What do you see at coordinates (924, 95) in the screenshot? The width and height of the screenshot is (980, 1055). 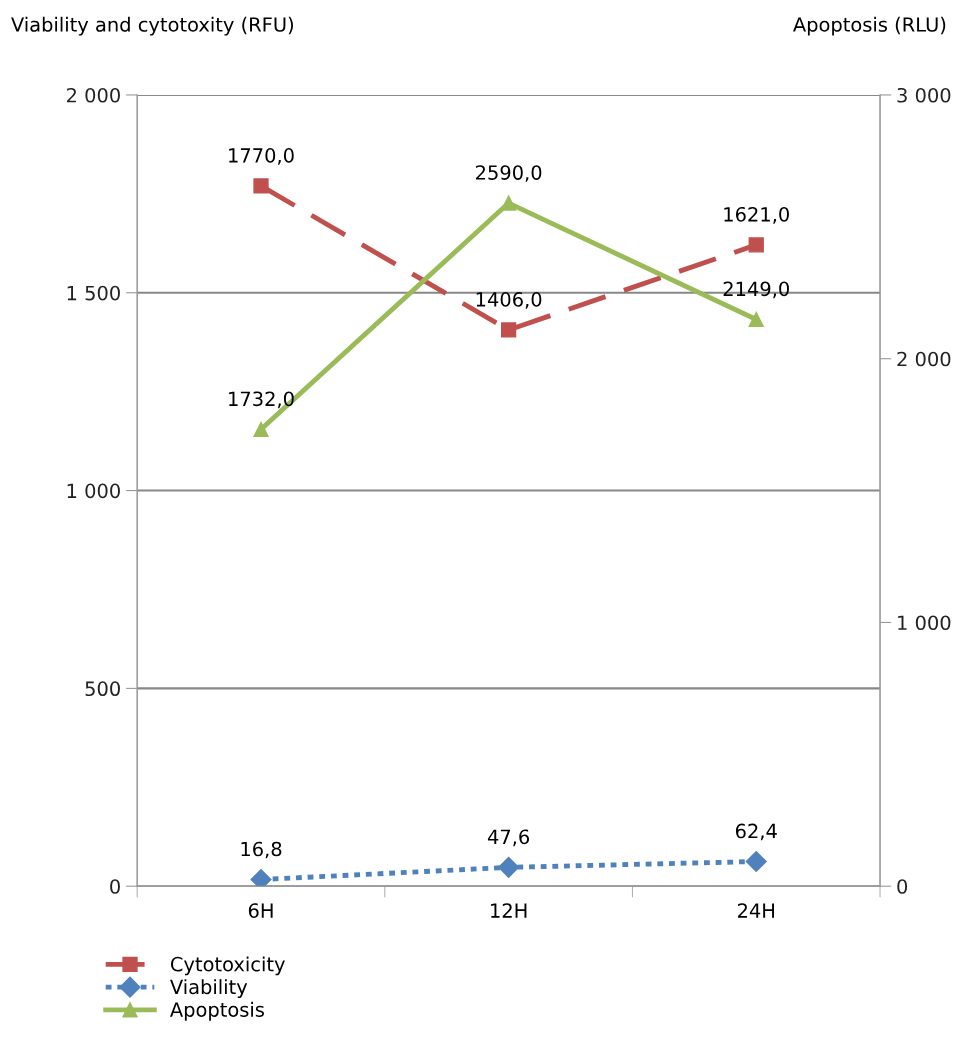 I see `y2-tick-label: 3 000` at bounding box center [924, 95].